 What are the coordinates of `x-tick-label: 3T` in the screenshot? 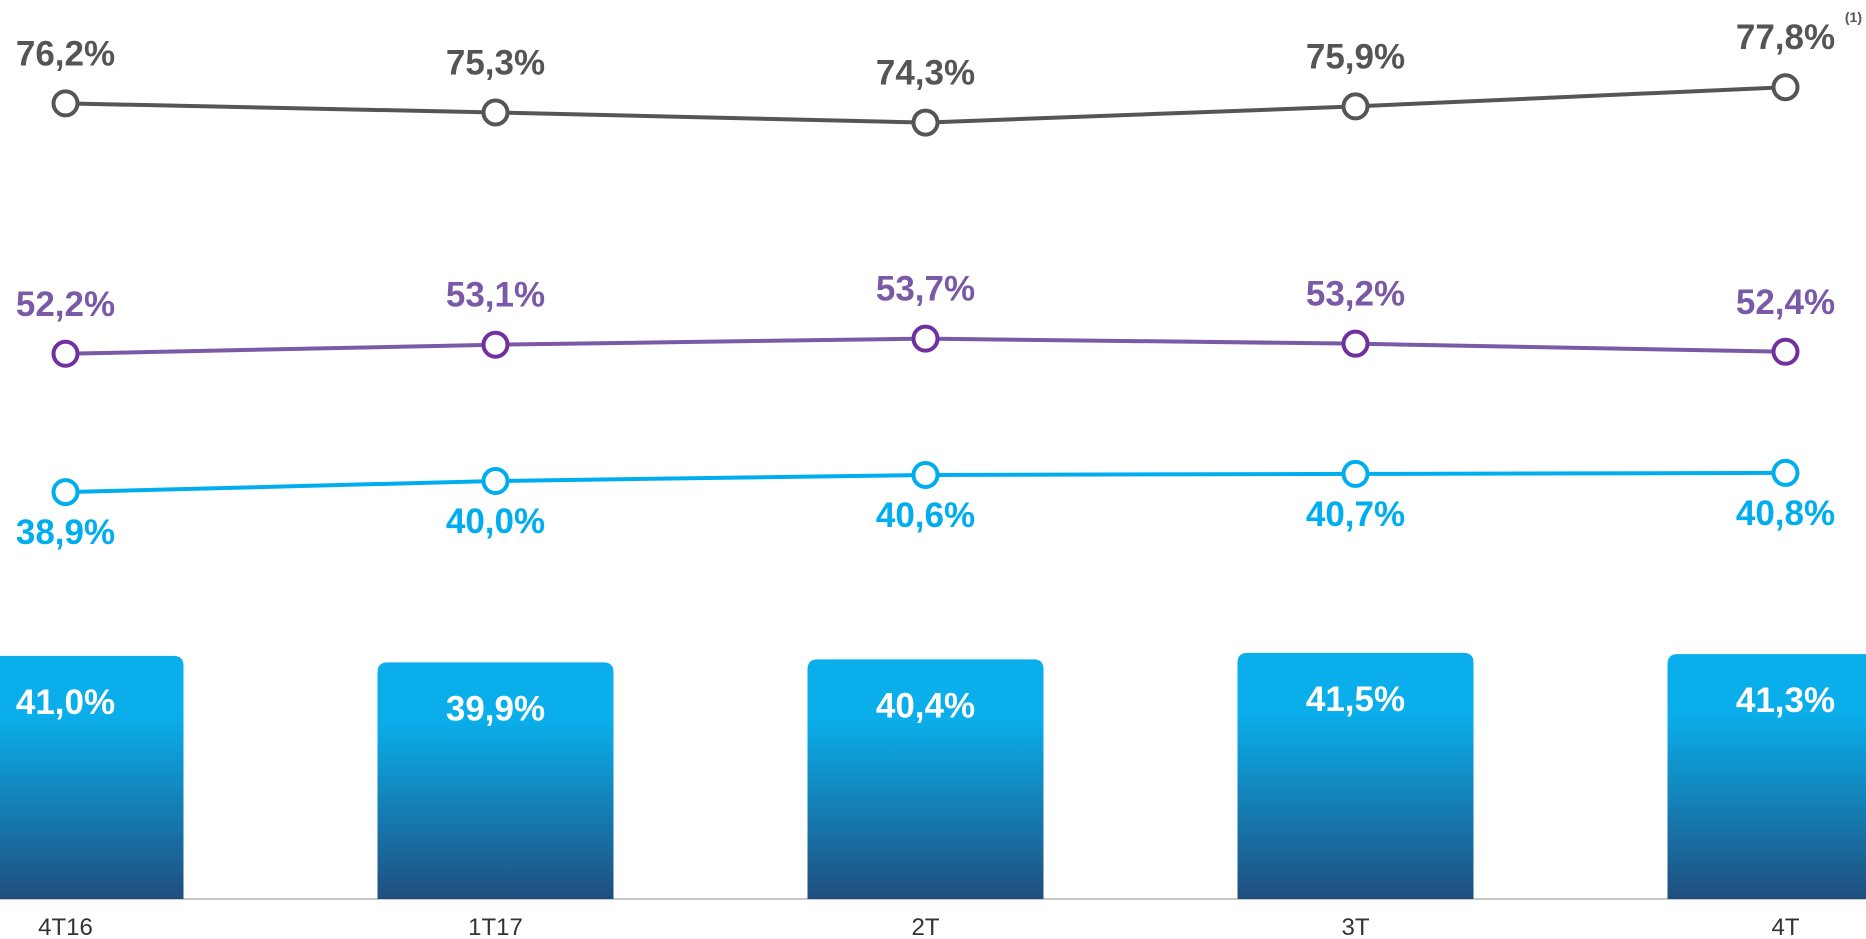 It's located at (1355, 926).